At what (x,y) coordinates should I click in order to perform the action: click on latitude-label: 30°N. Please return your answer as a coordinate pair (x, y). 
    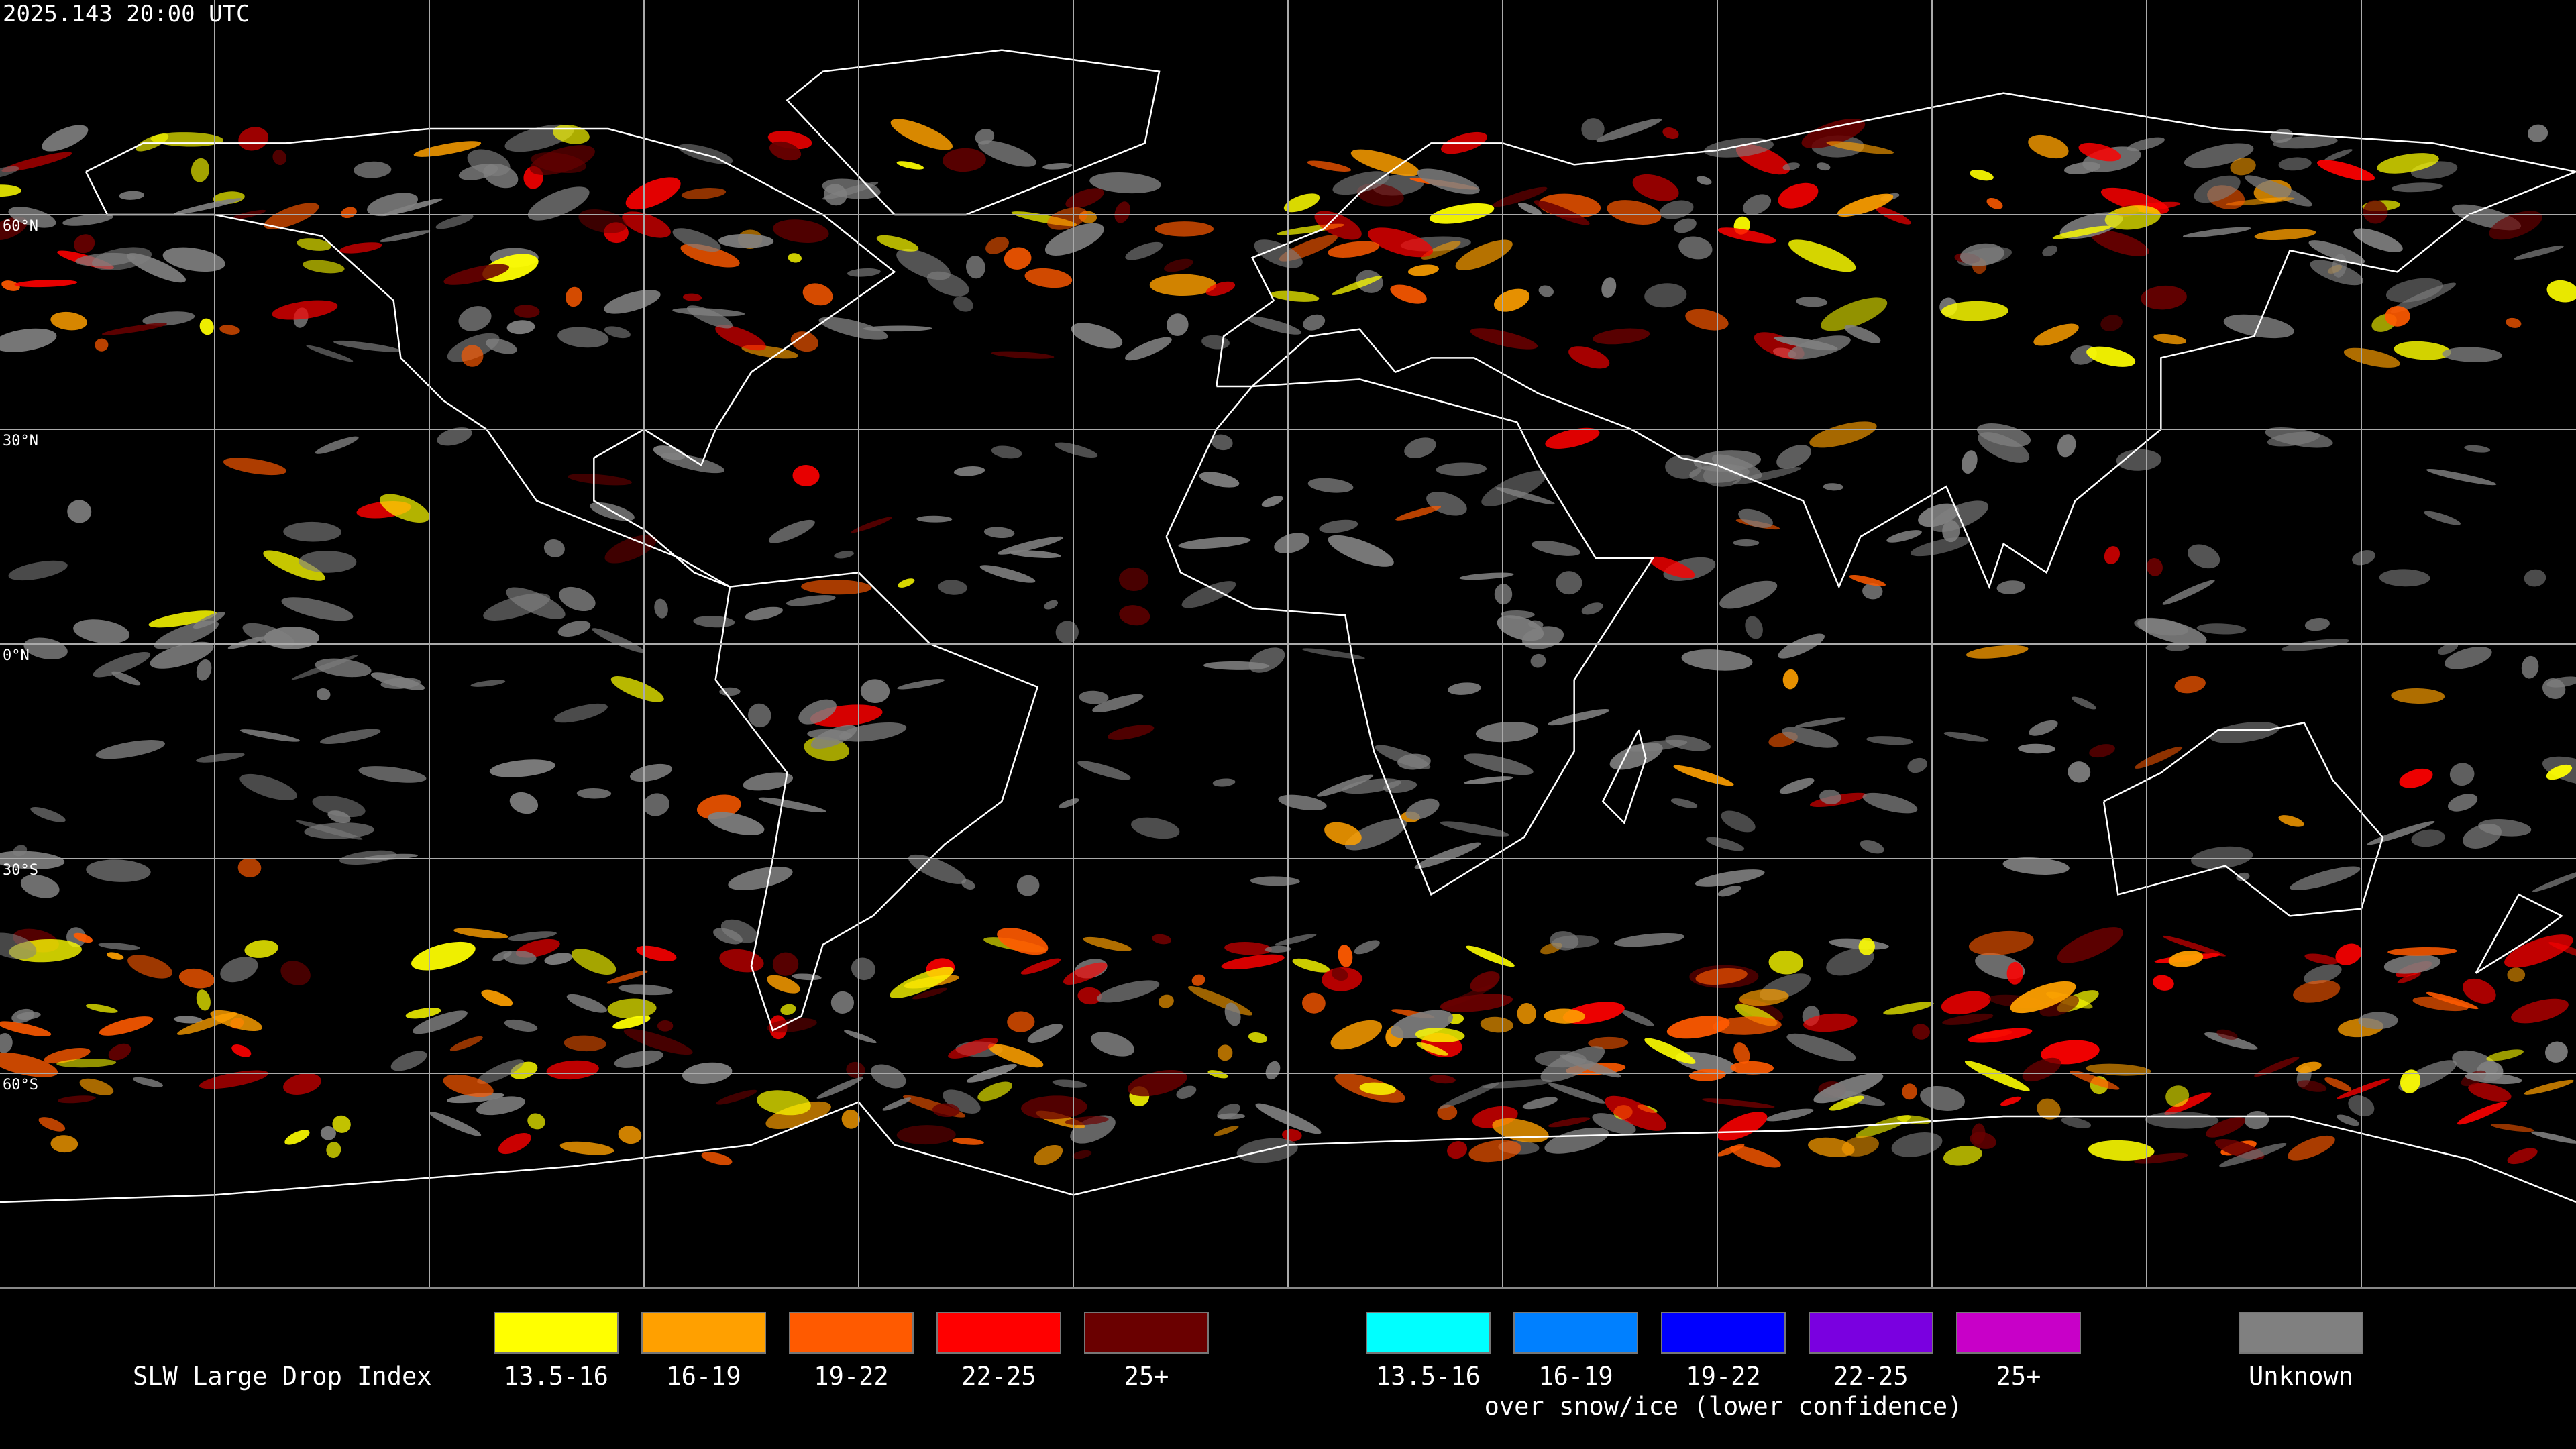
    Looking at the image, I should click on (20, 441).